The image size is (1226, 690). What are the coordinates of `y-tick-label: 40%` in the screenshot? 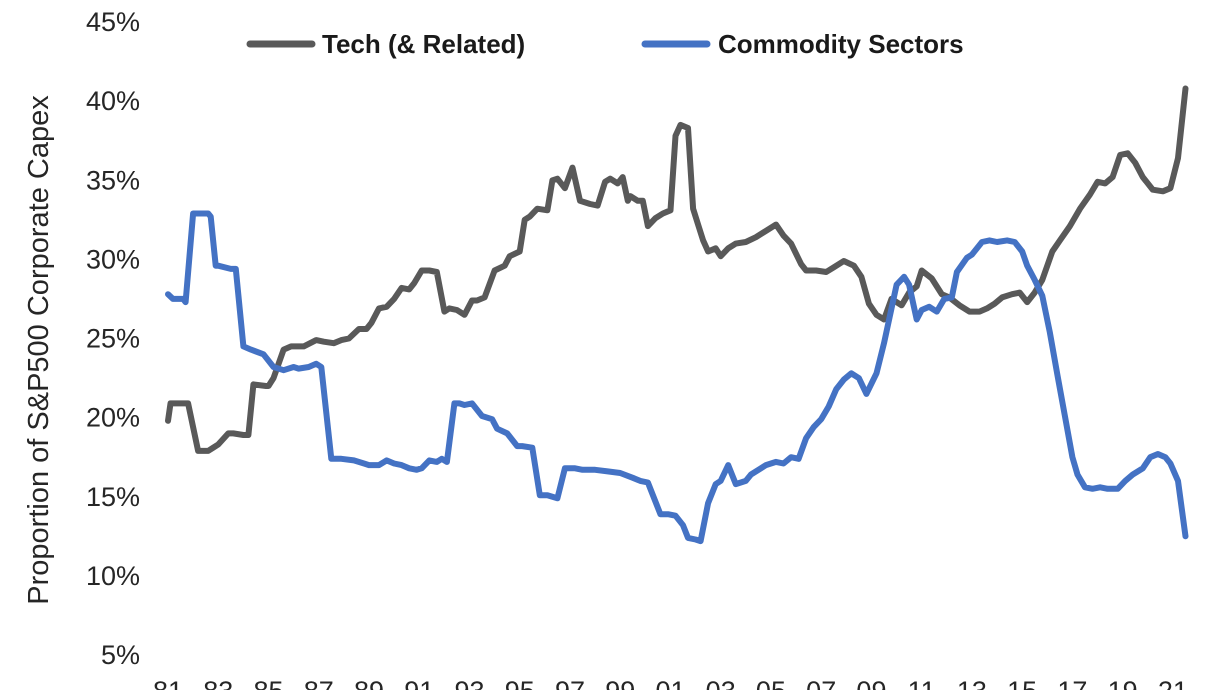 It's located at (113, 101).